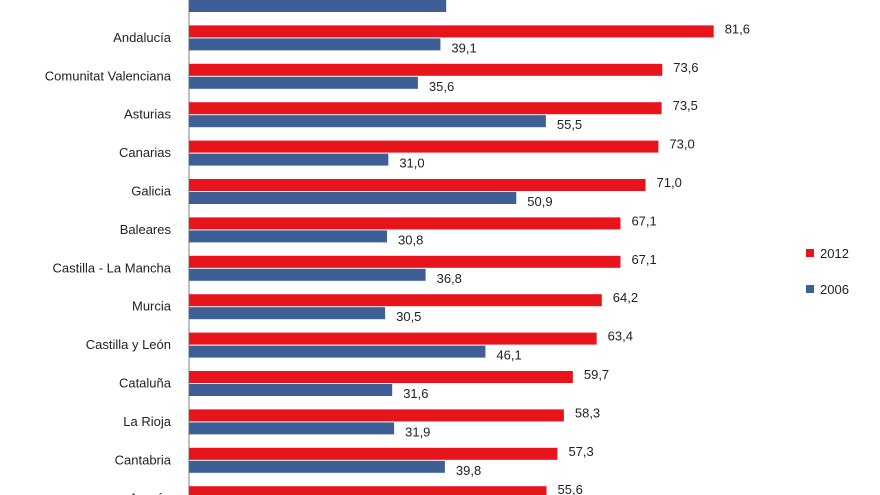 This screenshot has width=880, height=495. What do you see at coordinates (151, 191) in the screenshot?
I see `category-label: Galicia` at bounding box center [151, 191].